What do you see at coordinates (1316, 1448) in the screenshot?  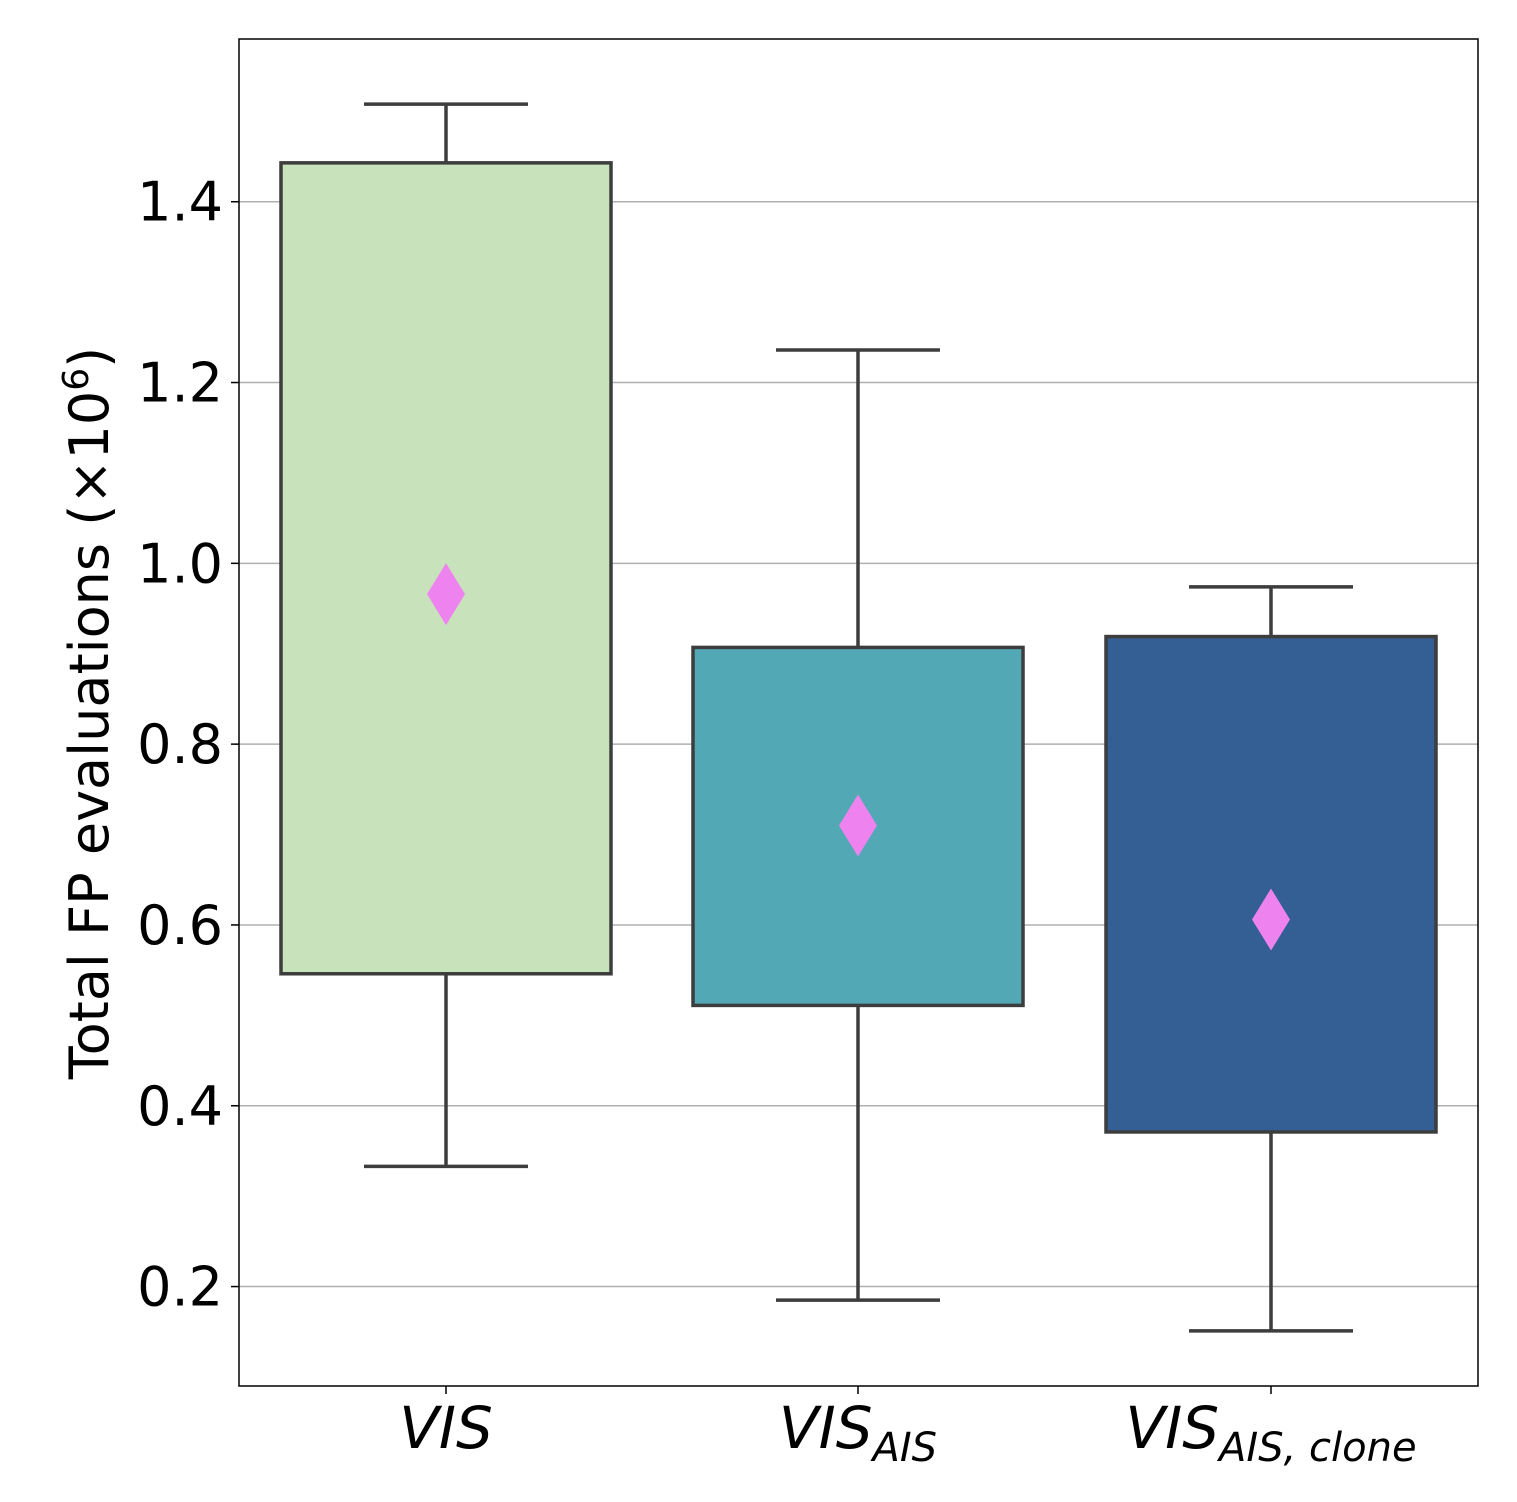 I see `x-tick-label-subscript: AIS, clone` at bounding box center [1316, 1448].